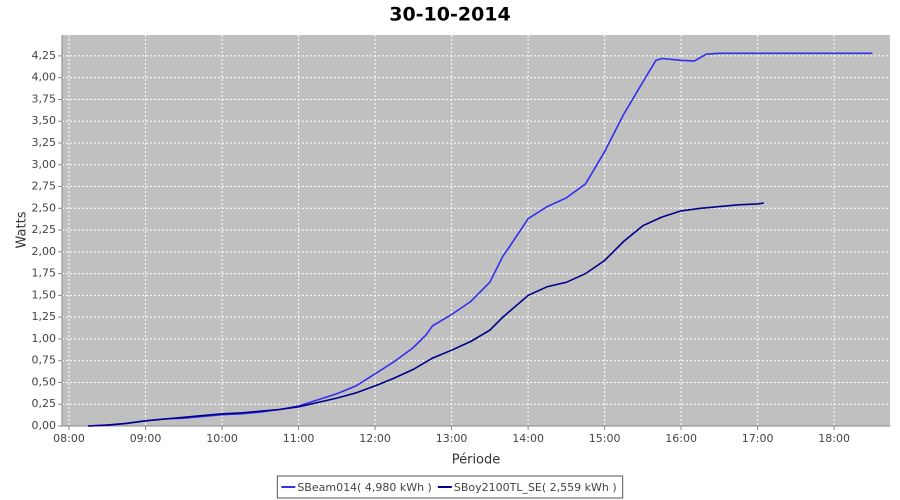  What do you see at coordinates (44, 186) in the screenshot?
I see `y-tick-label: 2,75` at bounding box center [44, 186].